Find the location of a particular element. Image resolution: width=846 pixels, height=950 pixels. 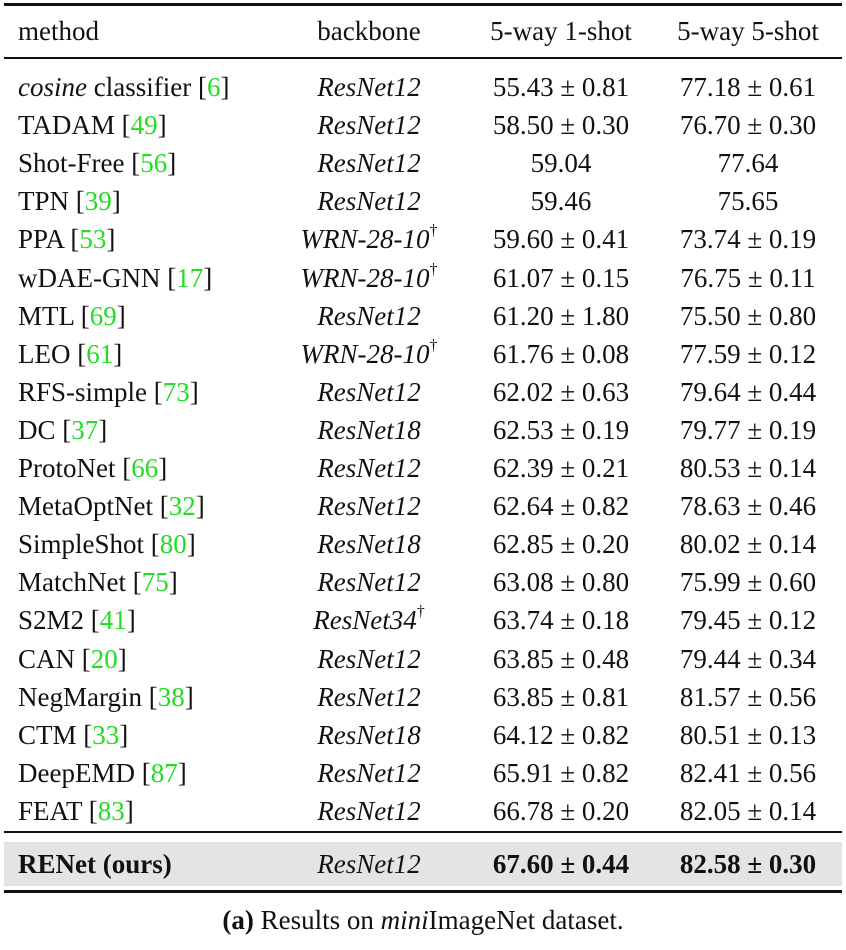

citation-link: 73 is located at coordinates (176, 391).